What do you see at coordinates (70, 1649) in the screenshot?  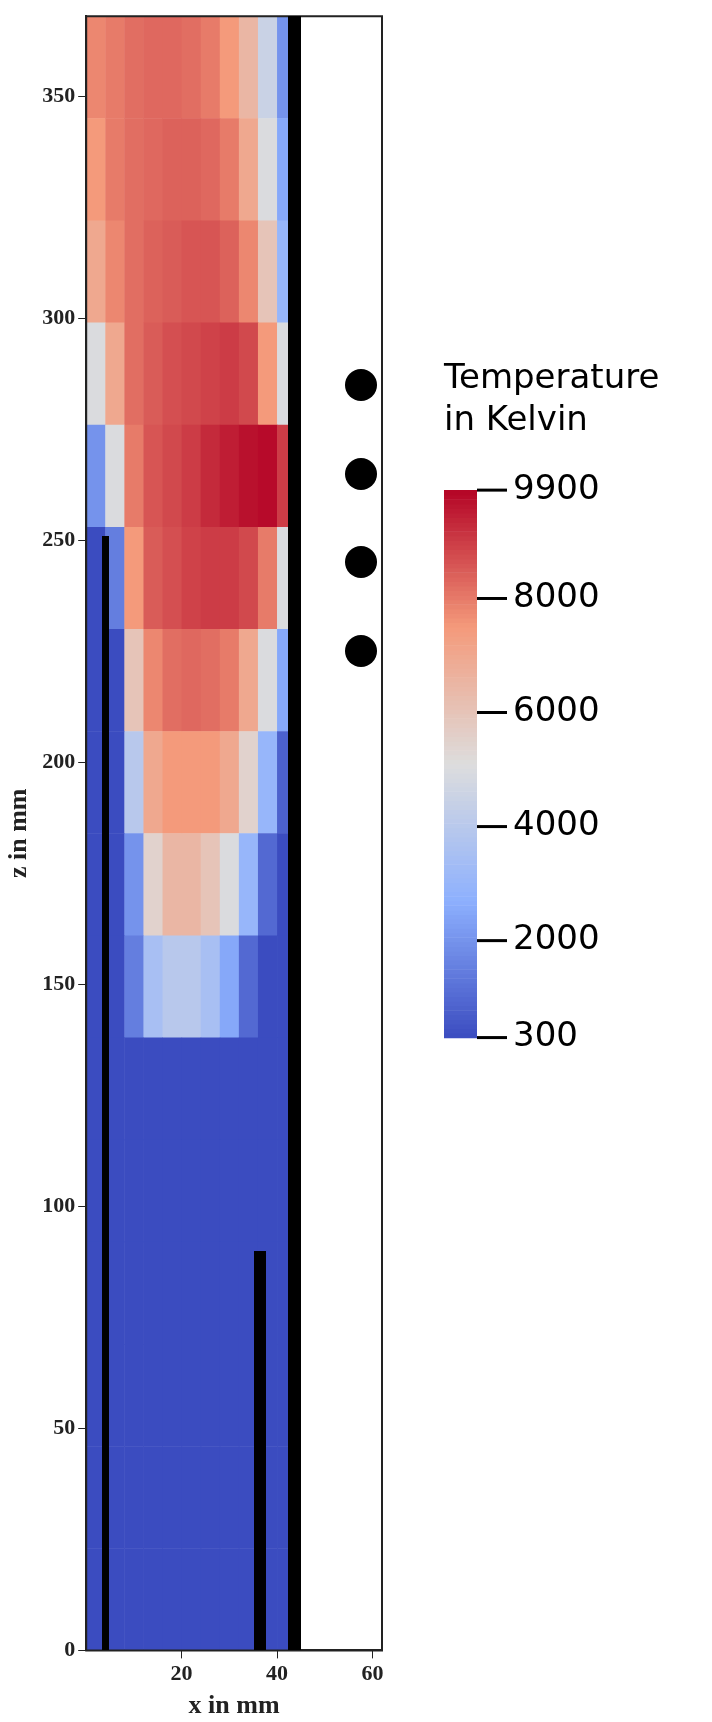 I see `y-tick-label: 0` at bounding box center [70, 1649].